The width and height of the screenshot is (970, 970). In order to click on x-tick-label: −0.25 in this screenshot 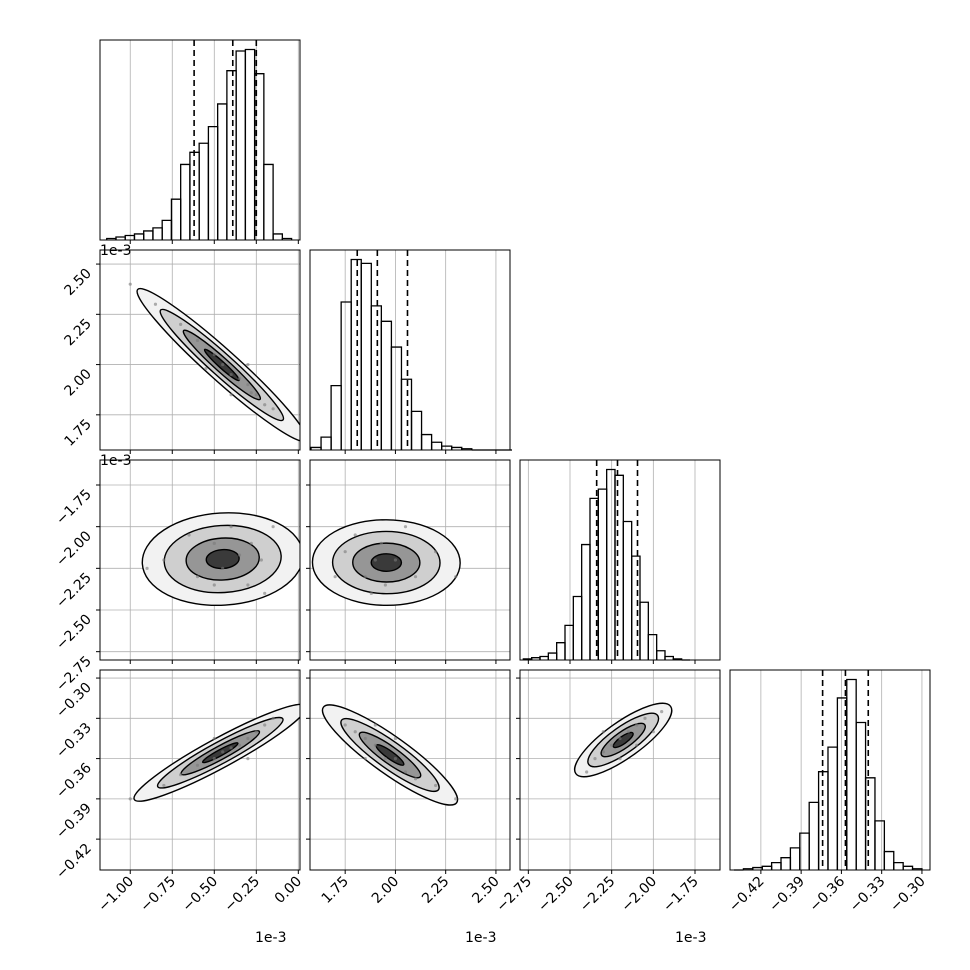, I will do `click(242, 895)`.